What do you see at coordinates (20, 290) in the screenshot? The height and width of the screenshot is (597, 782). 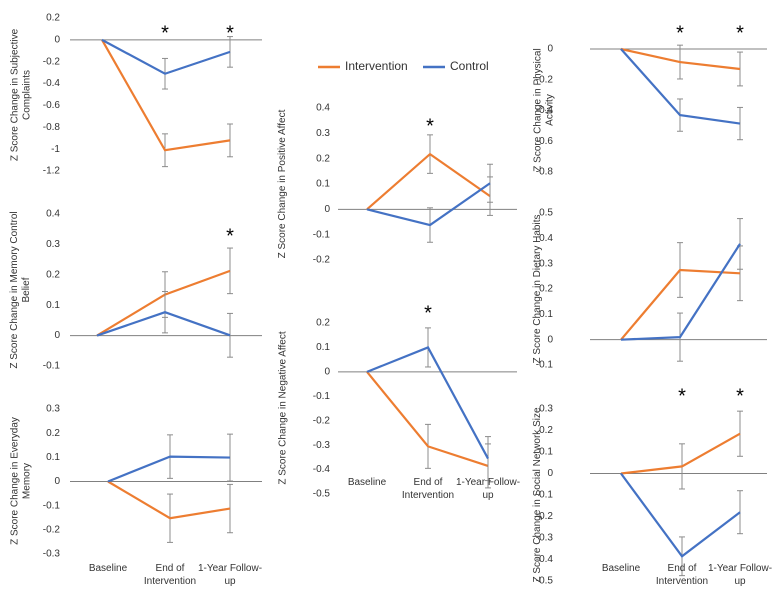 I see `y-axis-label: Z Score Change in Memory Control Belief` at bounding box center [20, 290].